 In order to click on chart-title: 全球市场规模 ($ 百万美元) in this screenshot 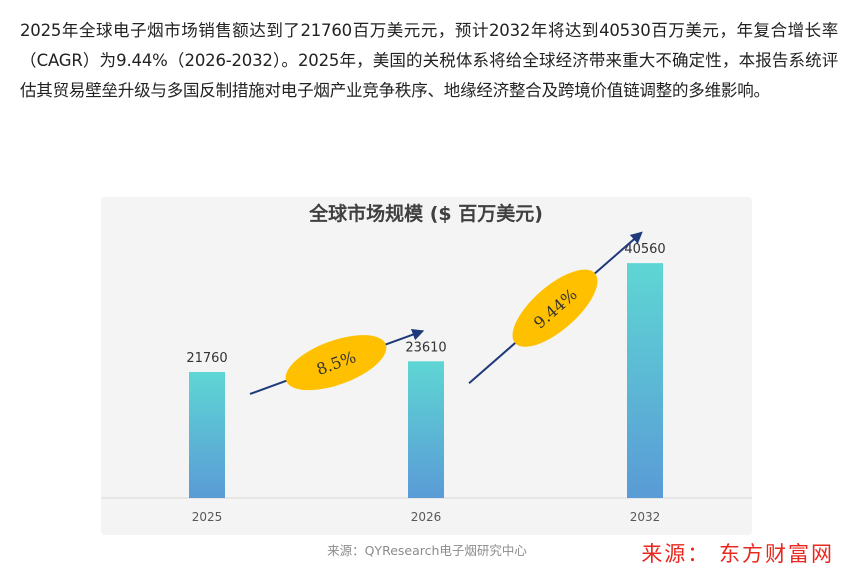, I will do `click(425, 213)`.